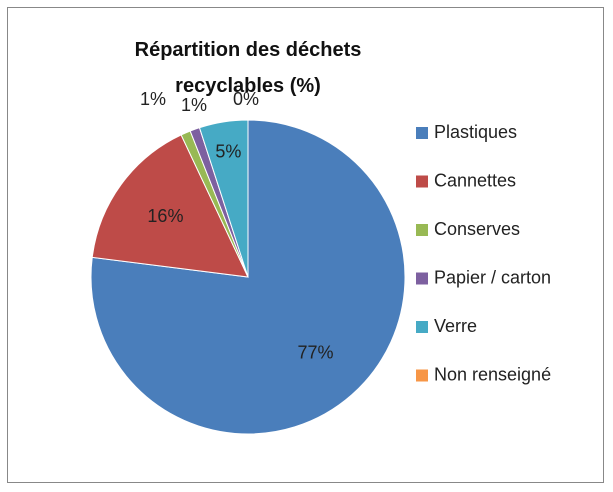 The width and height of the screenshot is (613, 492). Describe the element at coordinates (477, 229) in the screenshot. I see `legend-label: Conserves` at that location.